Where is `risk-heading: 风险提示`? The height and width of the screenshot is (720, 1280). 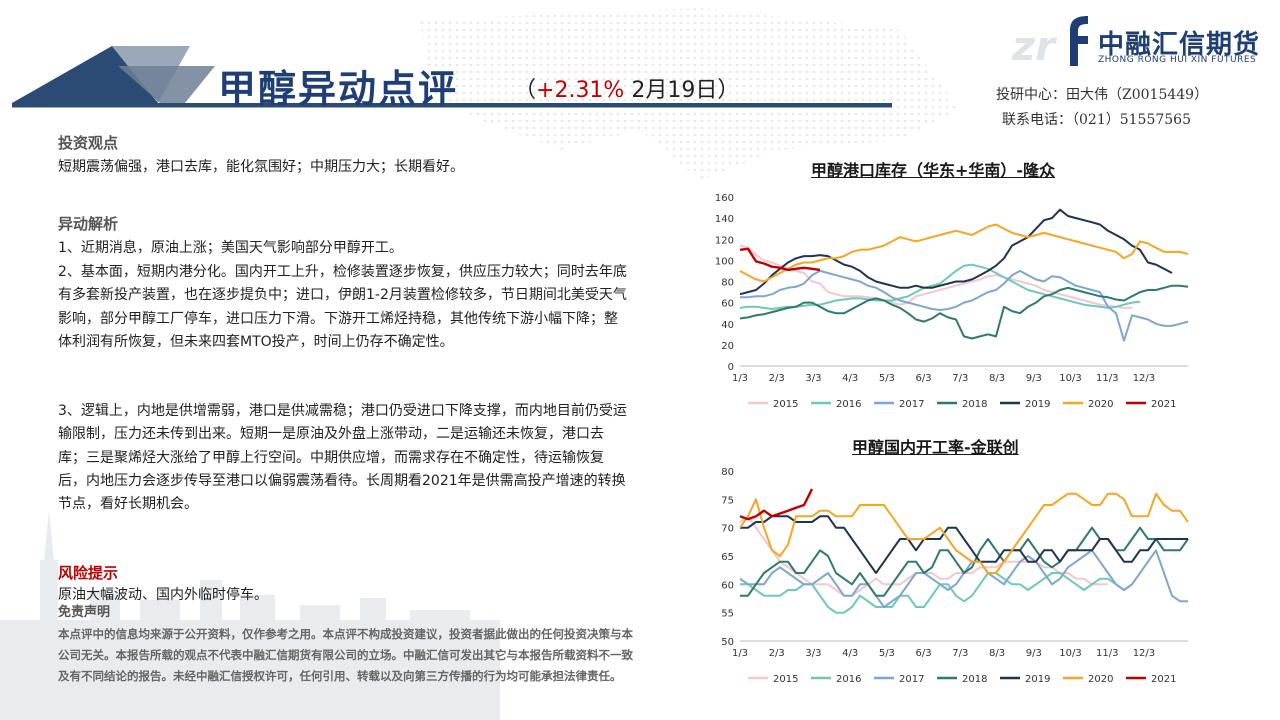
risk-heading: 风险提示 is located at coordinates (88, 573).